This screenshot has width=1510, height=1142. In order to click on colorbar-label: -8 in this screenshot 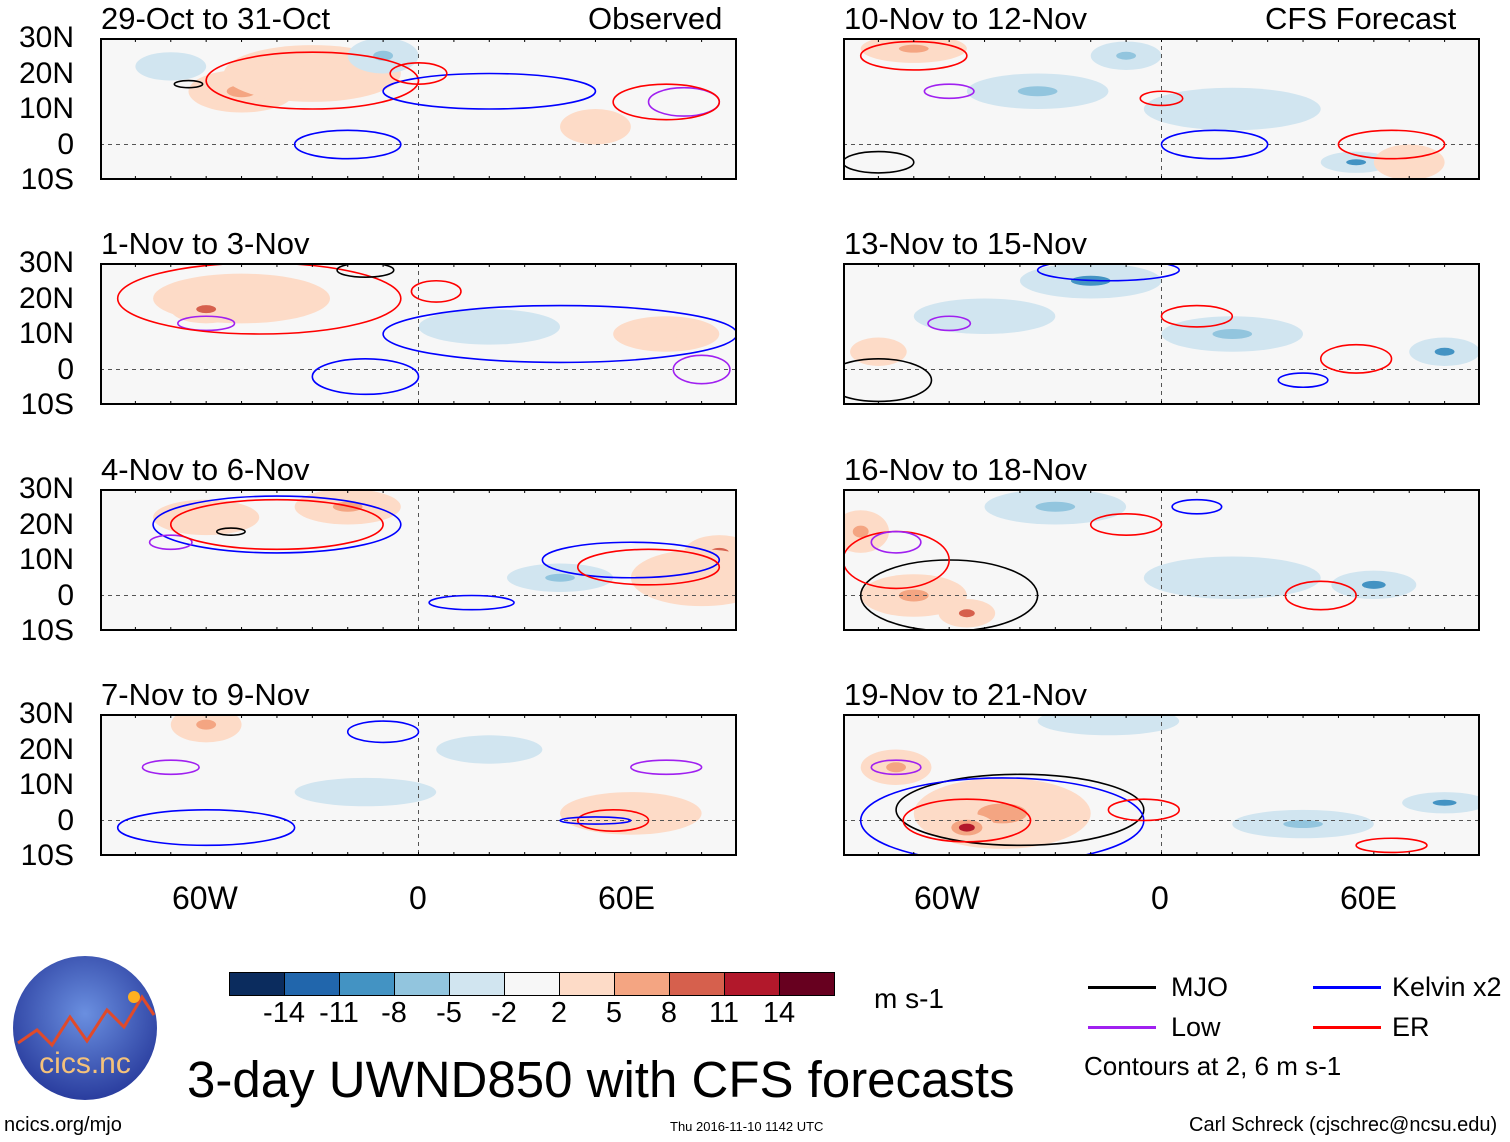, I will do `click(394, 1013)`.